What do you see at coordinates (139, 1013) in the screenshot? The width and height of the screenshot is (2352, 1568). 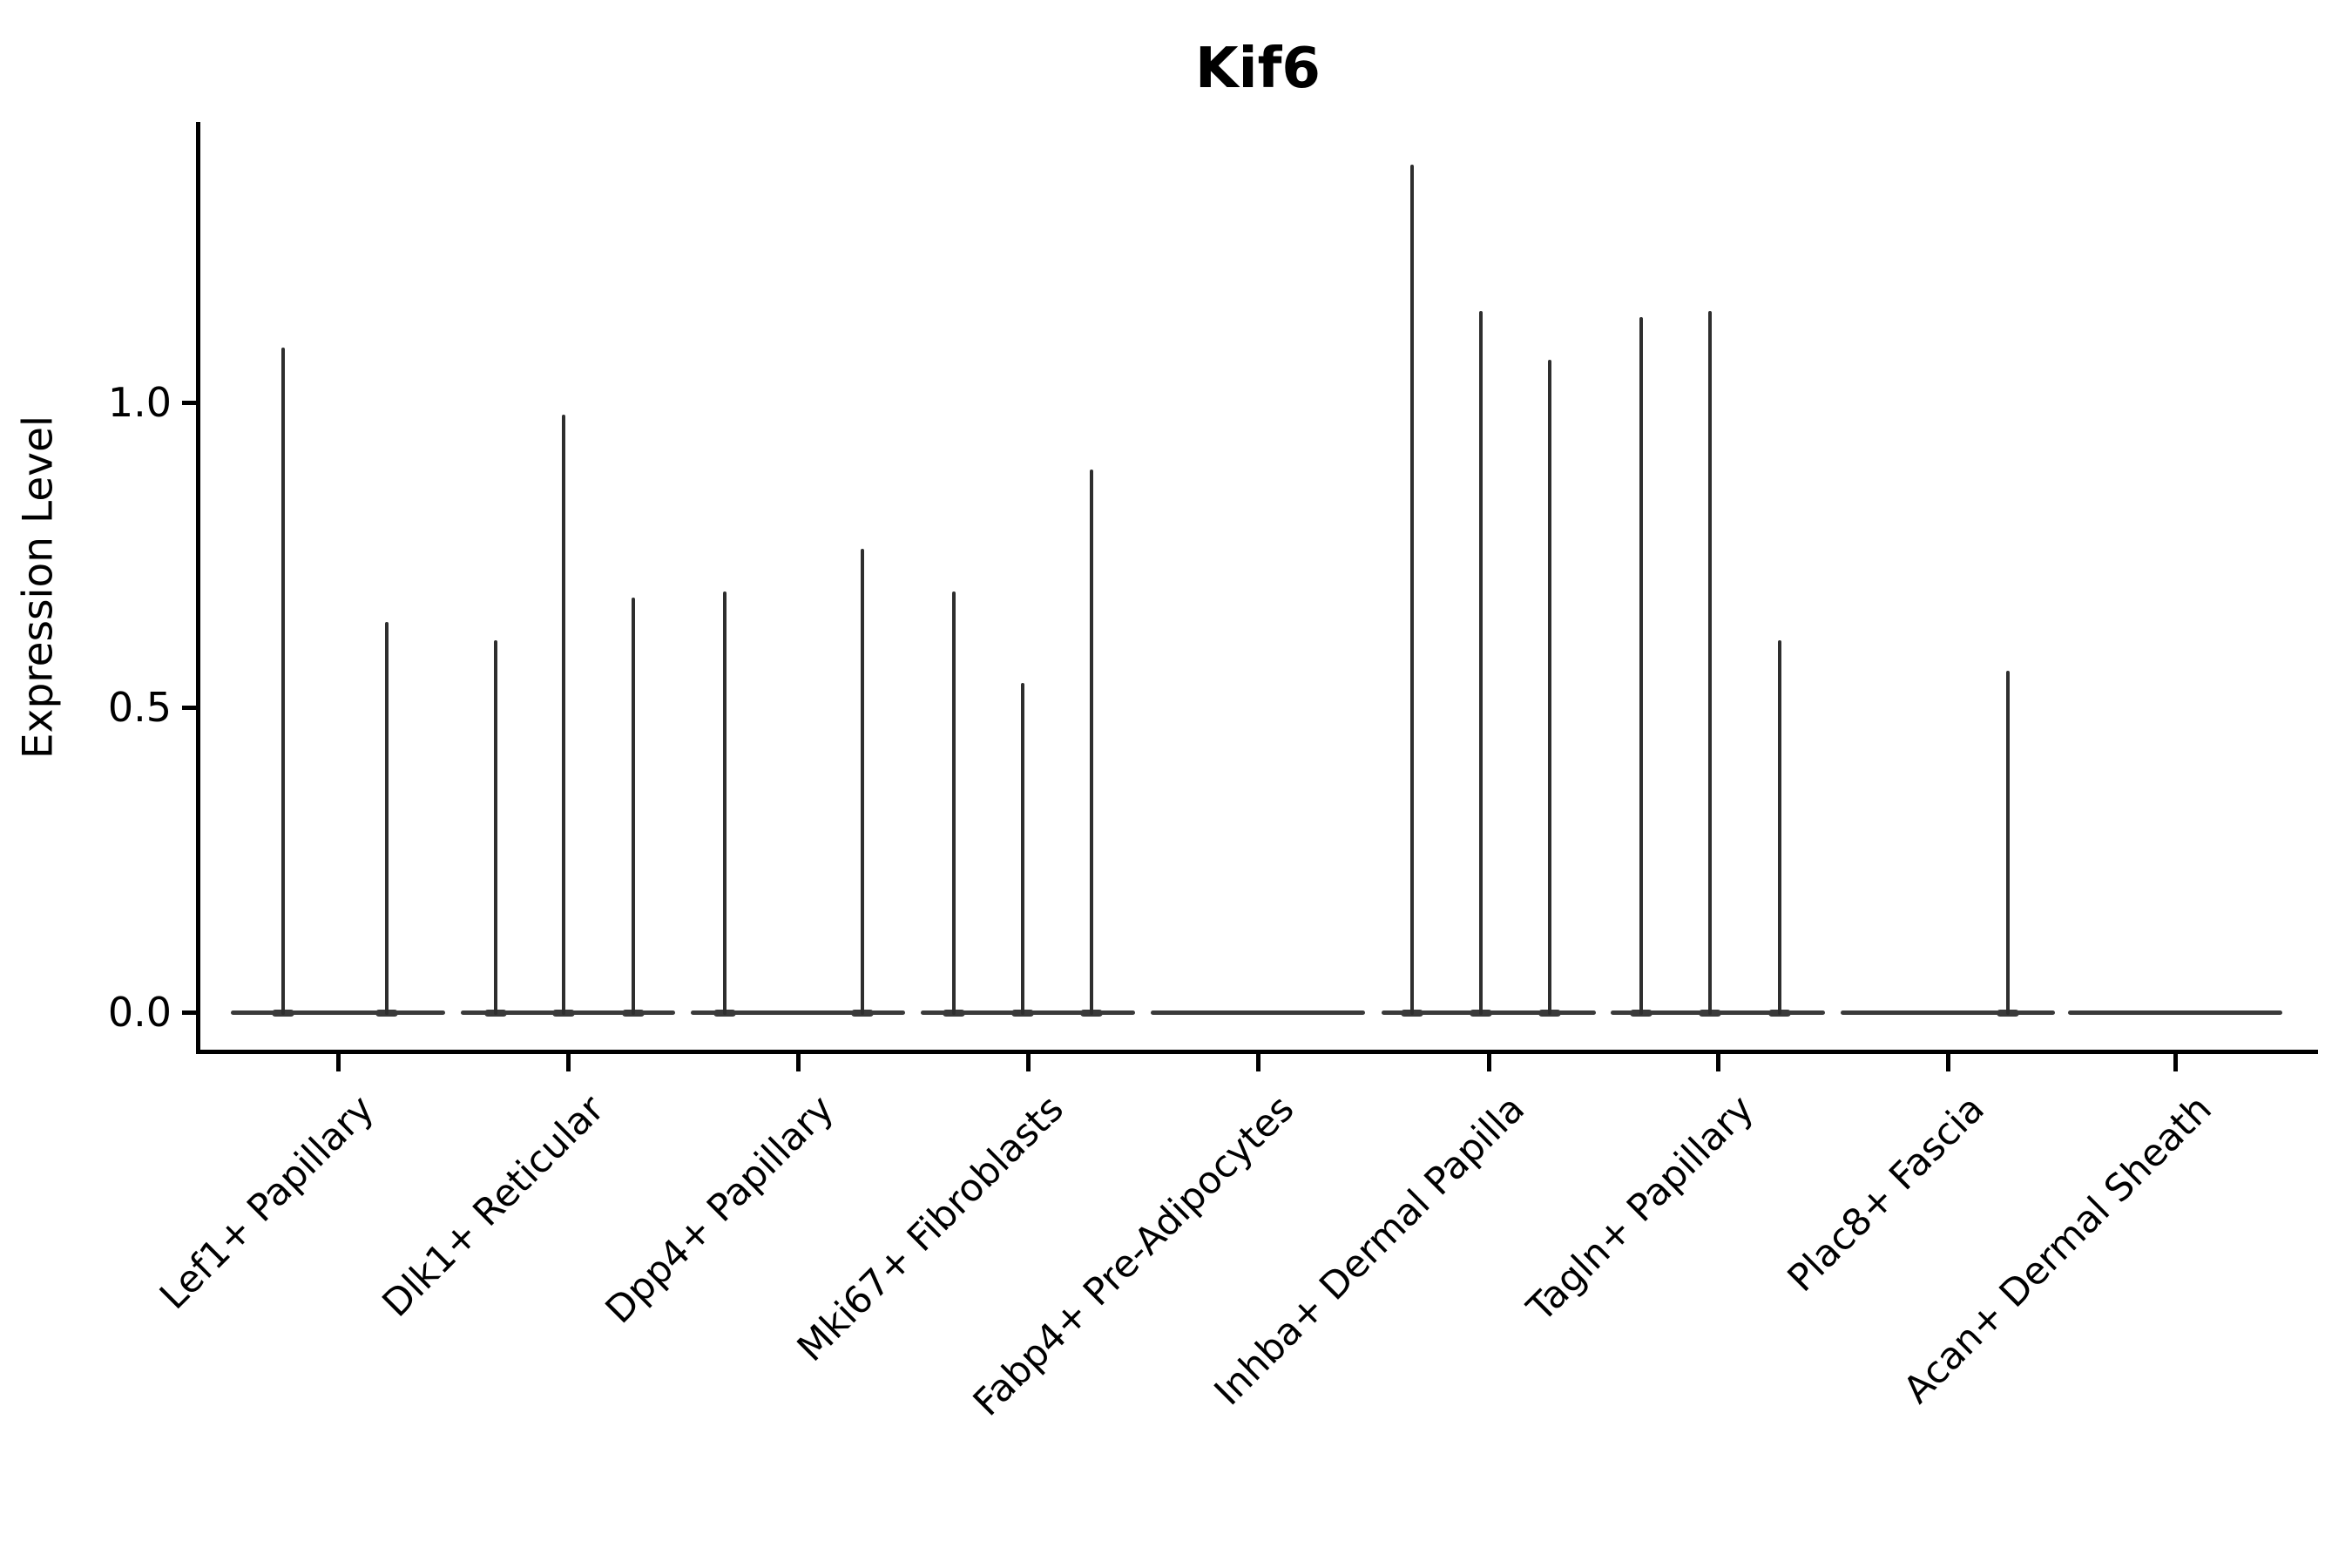 I see `y-tick-label: 0.0` at bounding box center [139, 1013].